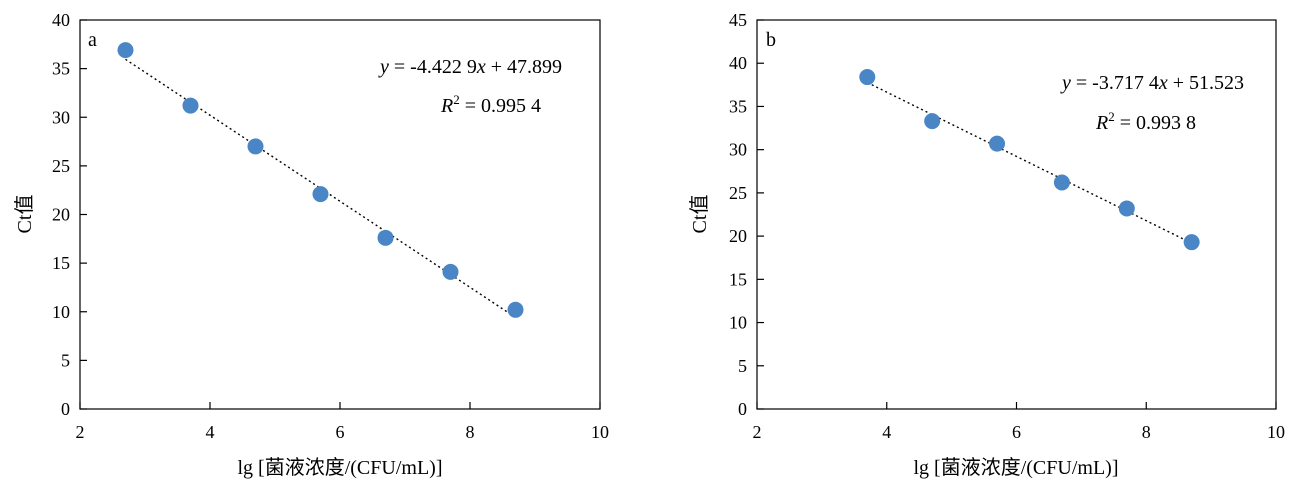 The height and width of the screenshot is (489, 1309). I want to click on regression-equation: y = -3.717 4x + 51.523, so click(1152, 83).